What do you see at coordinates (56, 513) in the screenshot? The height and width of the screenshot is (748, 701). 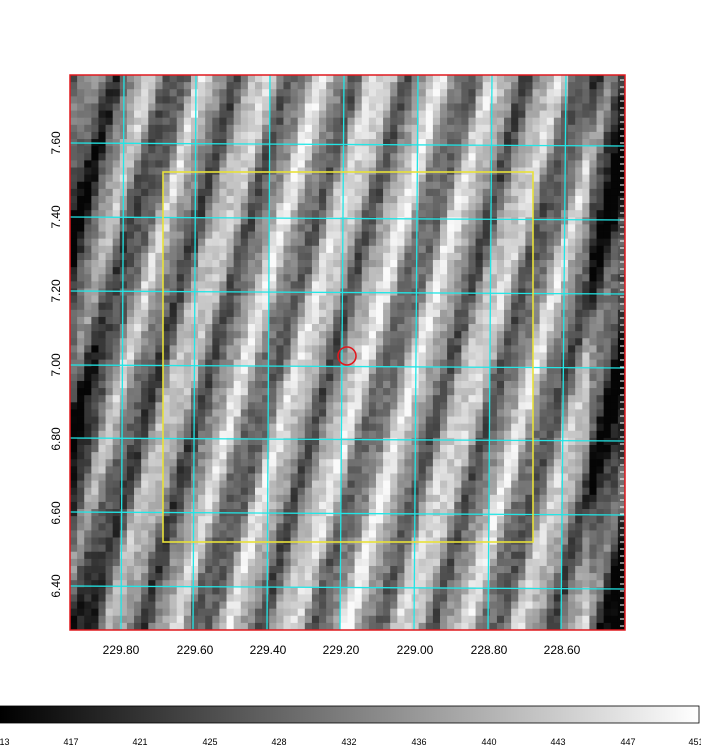 I see `y-tick-label: 6.60` at bounding box center [56, 513].